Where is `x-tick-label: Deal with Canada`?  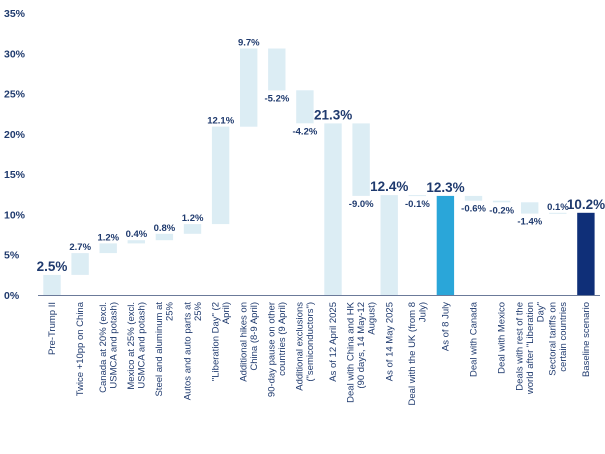
x-tick-label: Deal with Canada is located at coordinates (474, 339).